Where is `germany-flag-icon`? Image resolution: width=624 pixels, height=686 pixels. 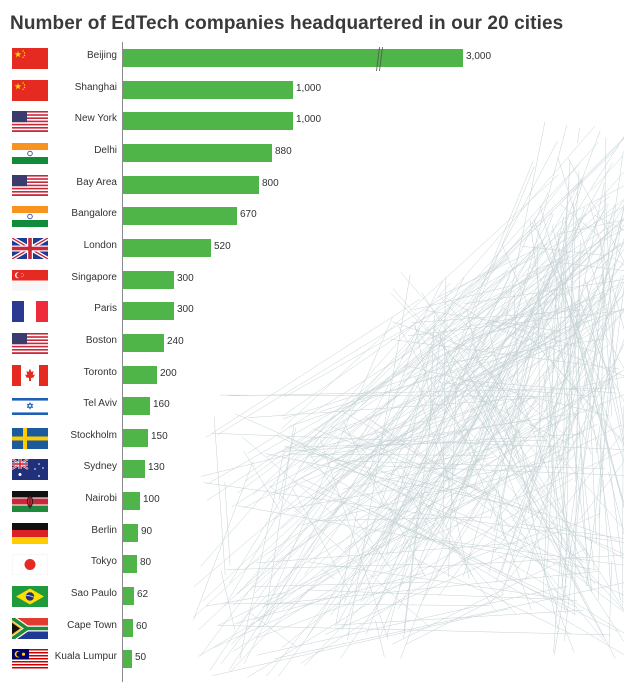 germany-flag-icon is located at coordinates (30, 533).